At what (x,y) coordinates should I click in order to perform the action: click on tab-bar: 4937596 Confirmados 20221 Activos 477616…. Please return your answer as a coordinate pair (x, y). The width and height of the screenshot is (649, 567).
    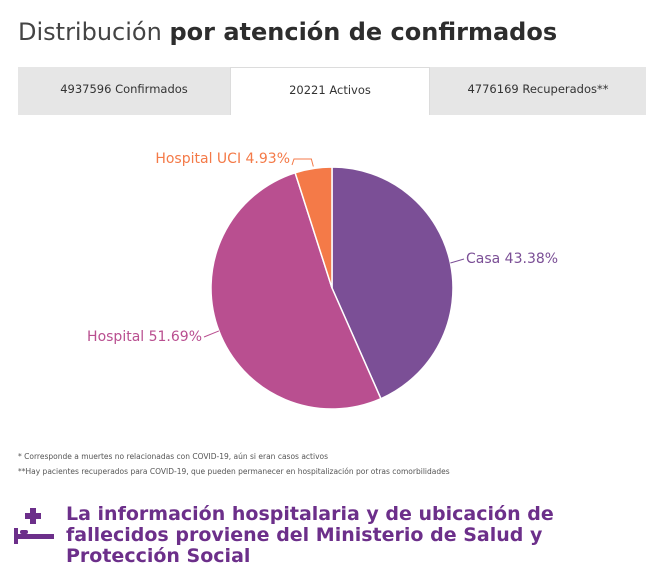
    Looking at the image, I should click on (332, 91).